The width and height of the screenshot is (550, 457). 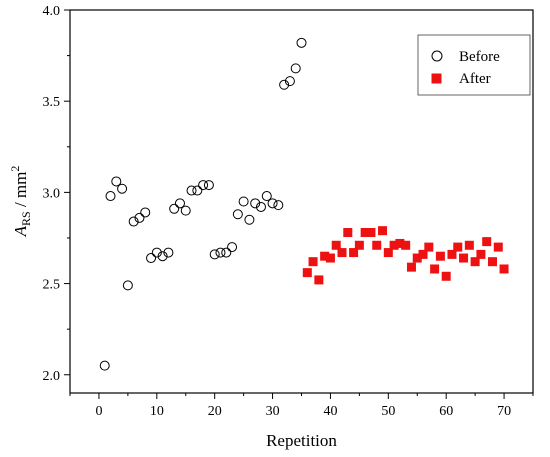 I want to click on x-tick-label: 40, so click(x=330, y=411).